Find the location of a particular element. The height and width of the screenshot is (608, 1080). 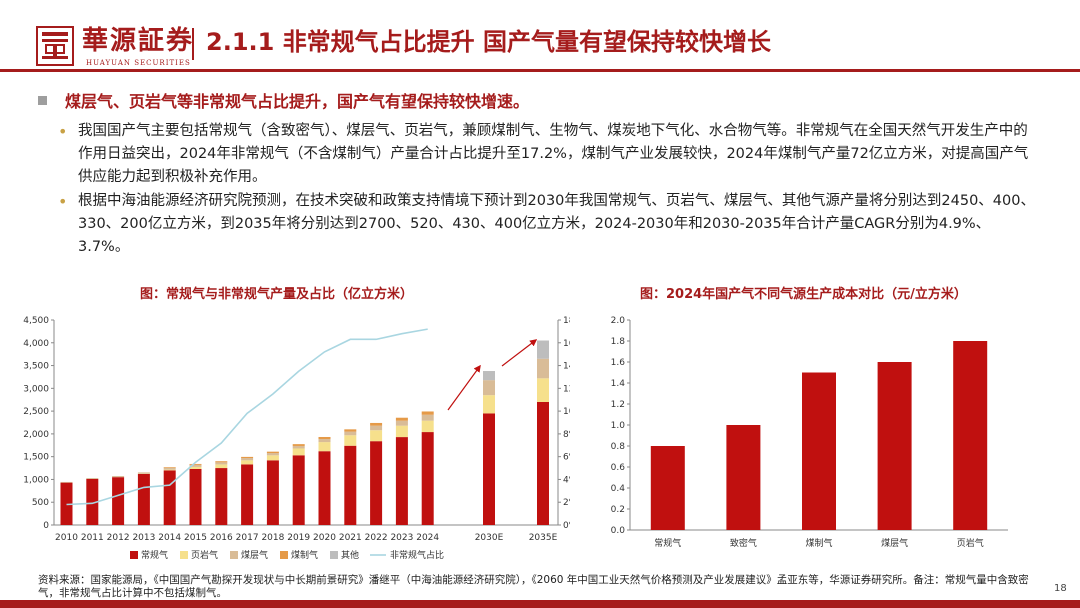

share-line is located at coordinates (247, 417).